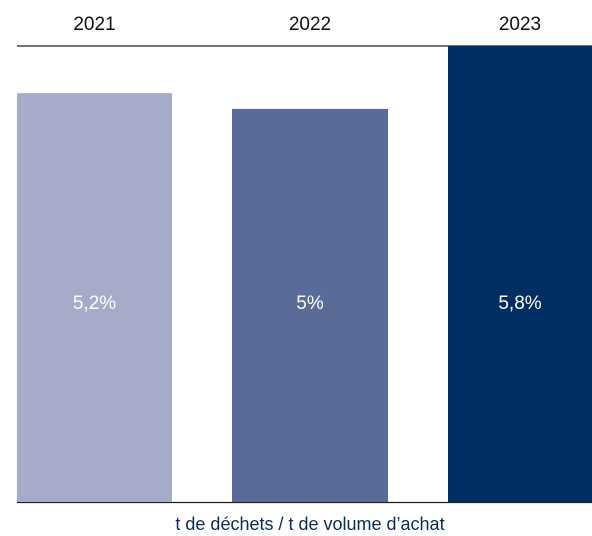  I want to click on value-label: 5,8%, so click(519, 303).